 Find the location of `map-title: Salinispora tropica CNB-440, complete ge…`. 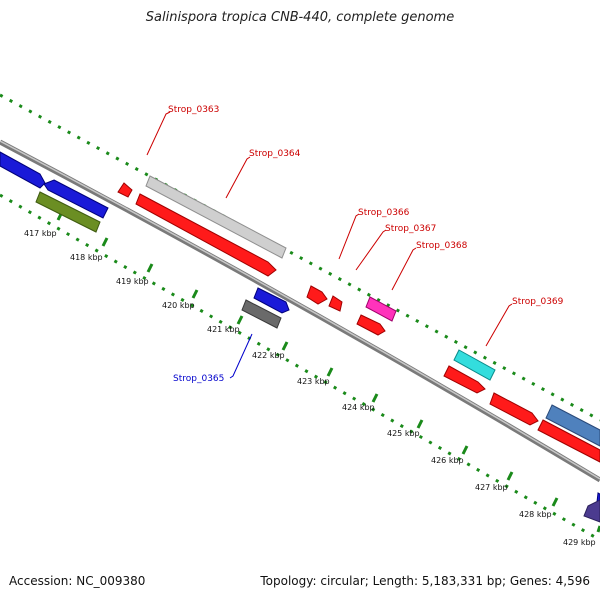

map-title: Salinispora tropica CNB-440, complete ge… is located at coordinates (300, 17).